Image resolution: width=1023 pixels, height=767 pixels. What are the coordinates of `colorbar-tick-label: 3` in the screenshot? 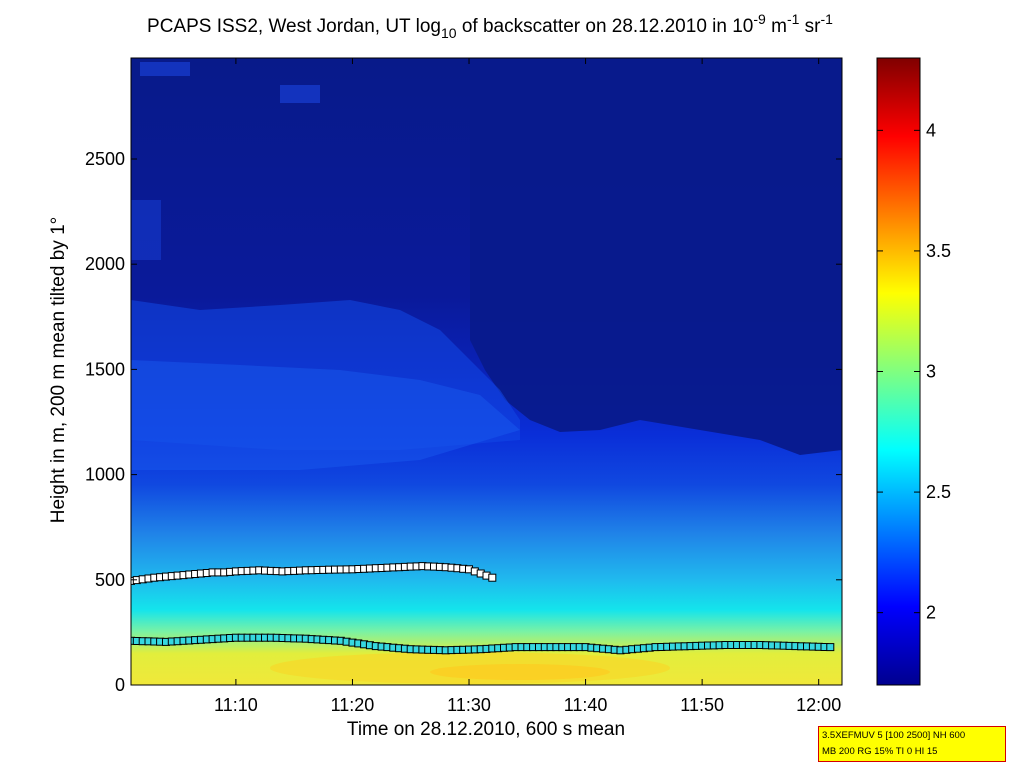 It's located at (931, 372).